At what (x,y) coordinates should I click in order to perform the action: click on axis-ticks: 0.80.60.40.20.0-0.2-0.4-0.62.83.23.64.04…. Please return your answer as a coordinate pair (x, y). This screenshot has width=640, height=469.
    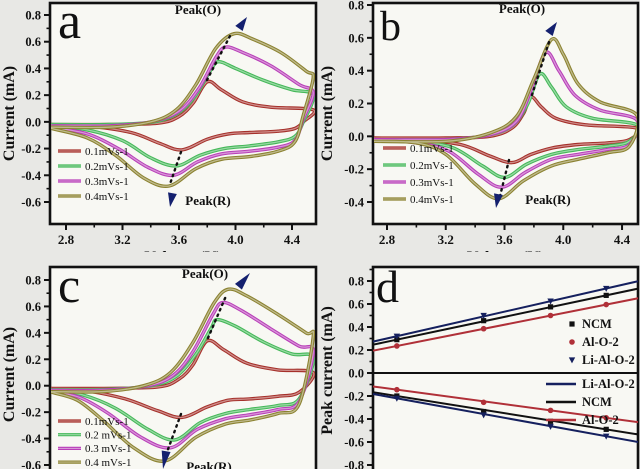
    Looking at the image, I should click on (35, 371).